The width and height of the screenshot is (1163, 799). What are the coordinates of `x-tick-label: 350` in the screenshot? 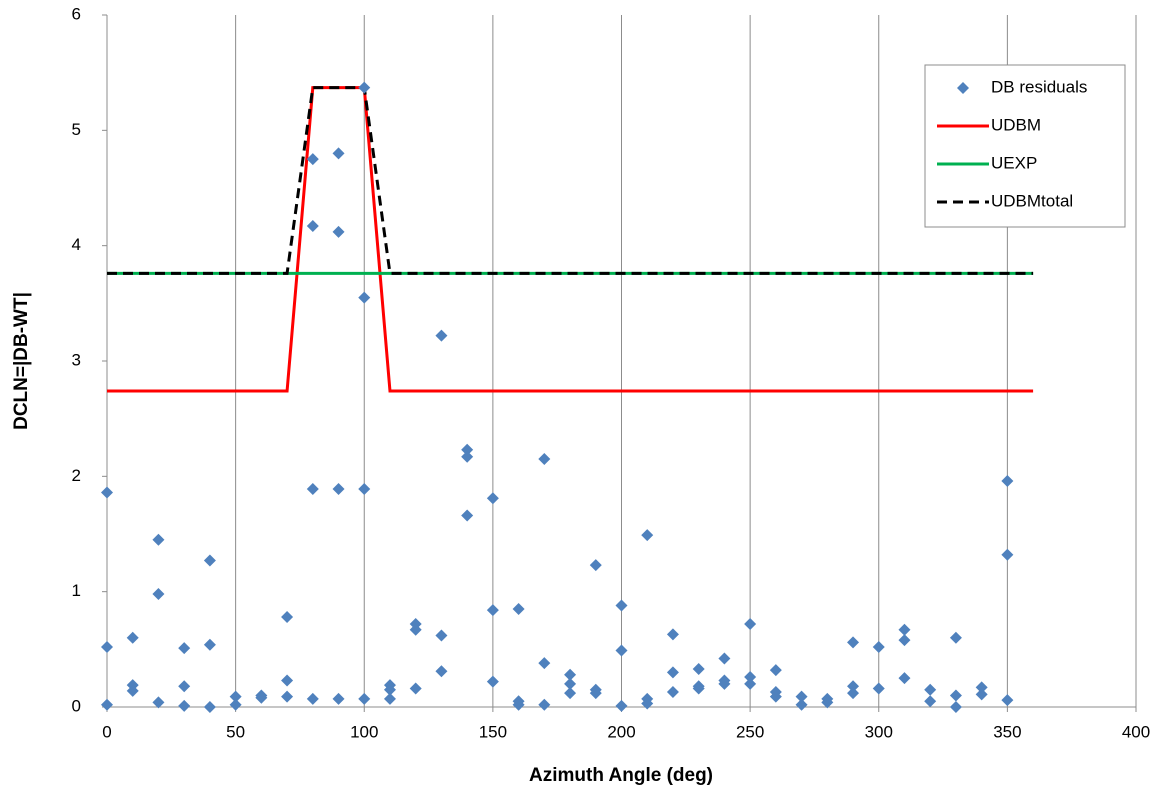 It's located at (1007, 731).